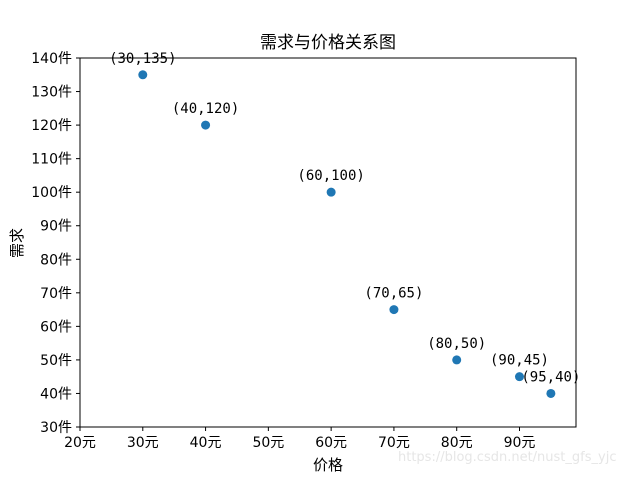 The width and height of the screenshot is (640, 480). What do you see at coordinates (51, 126) in the screenshot?
I see `y-tick-label: 120件` at bounding box center [51, 126].